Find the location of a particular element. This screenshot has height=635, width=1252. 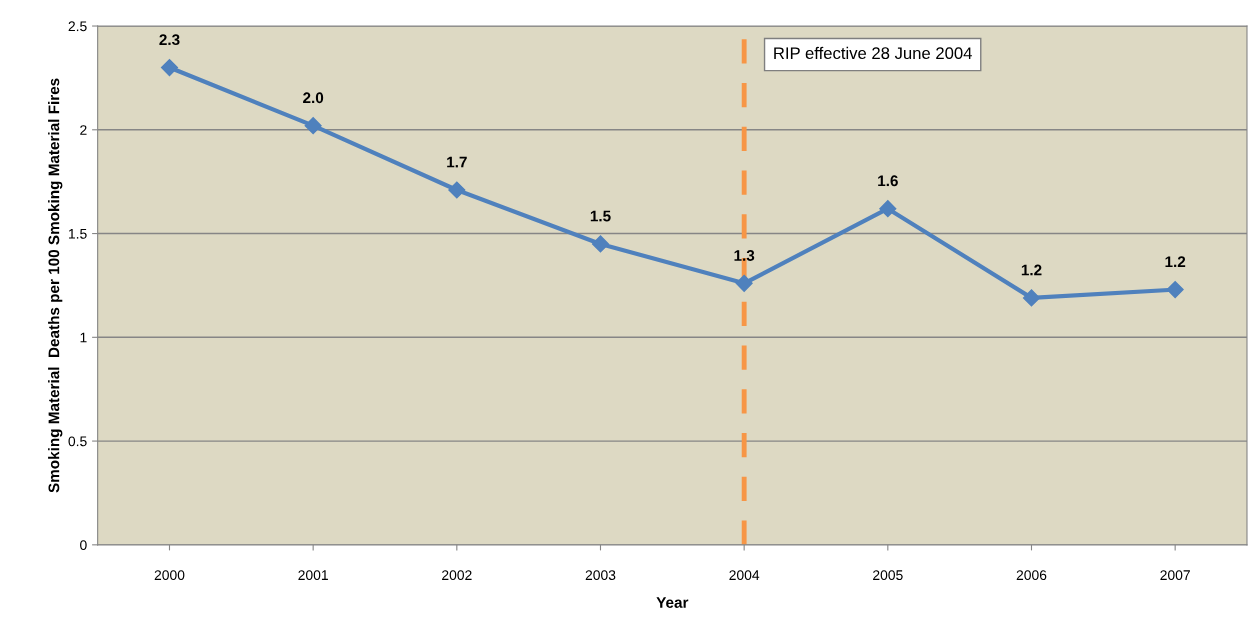

y-tick-label: 0.5 is located at coordinates (77, 441).